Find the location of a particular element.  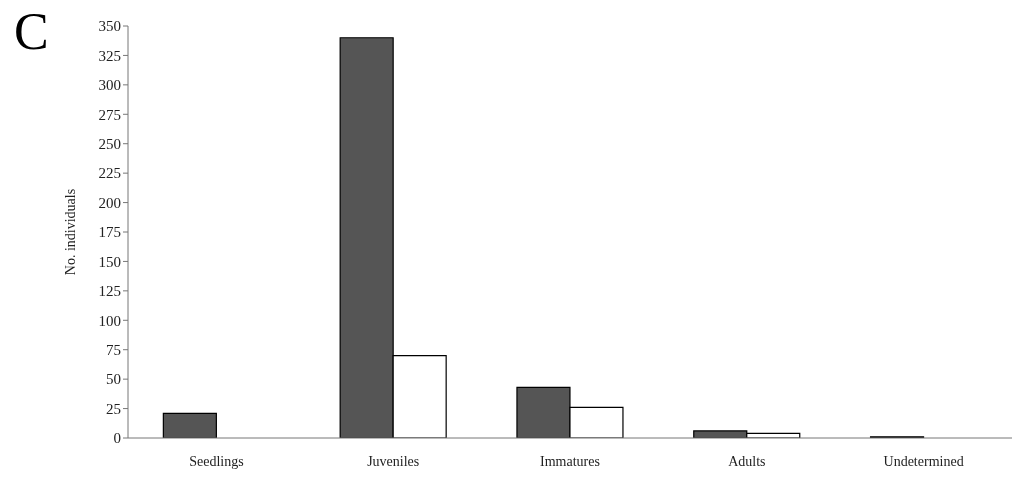

x-tick-label: Immatures is located at coordinates (570, 461).